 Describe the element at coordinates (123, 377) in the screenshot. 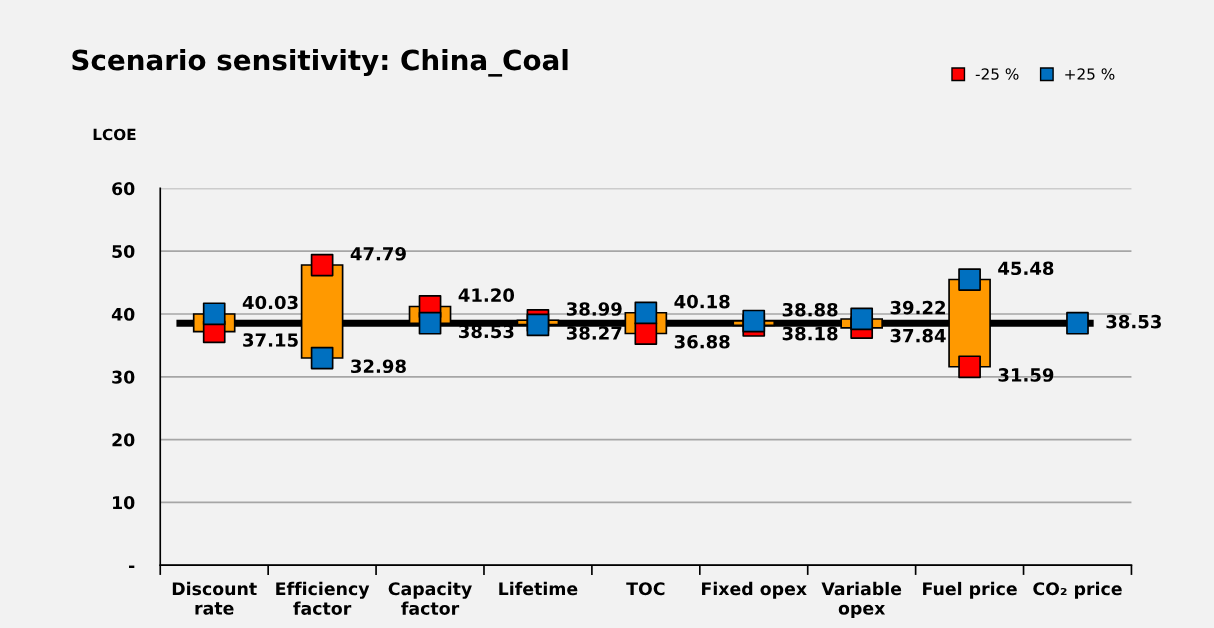

I see `y-tick-label: 30` at that location.